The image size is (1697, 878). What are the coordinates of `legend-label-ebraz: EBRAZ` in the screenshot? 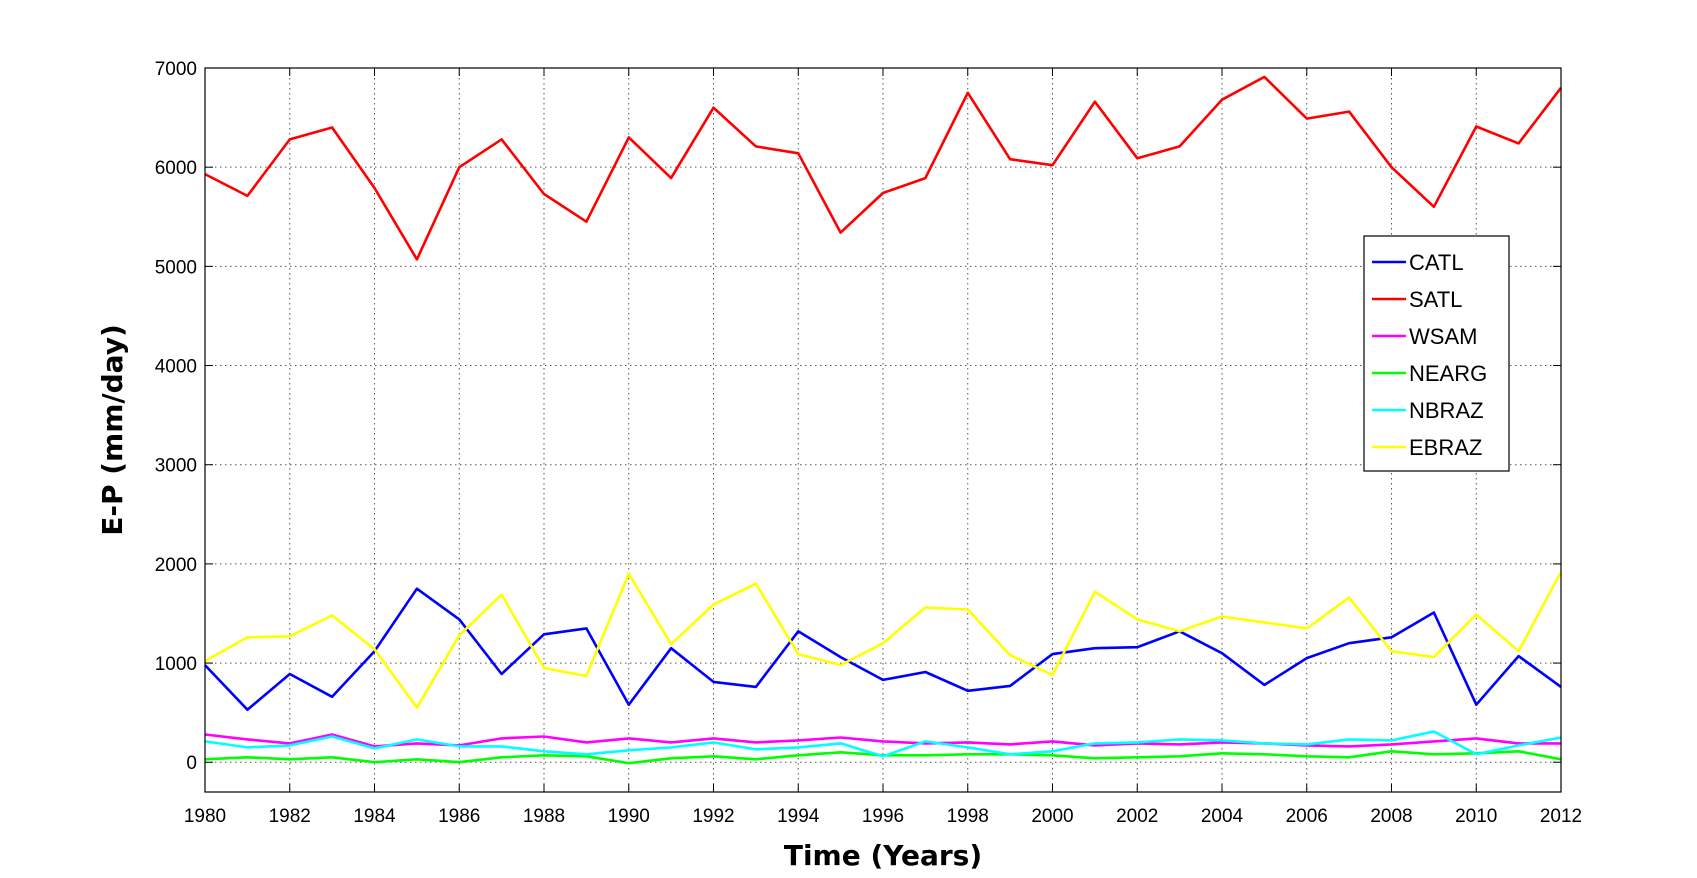 It's located at (1445, 447).